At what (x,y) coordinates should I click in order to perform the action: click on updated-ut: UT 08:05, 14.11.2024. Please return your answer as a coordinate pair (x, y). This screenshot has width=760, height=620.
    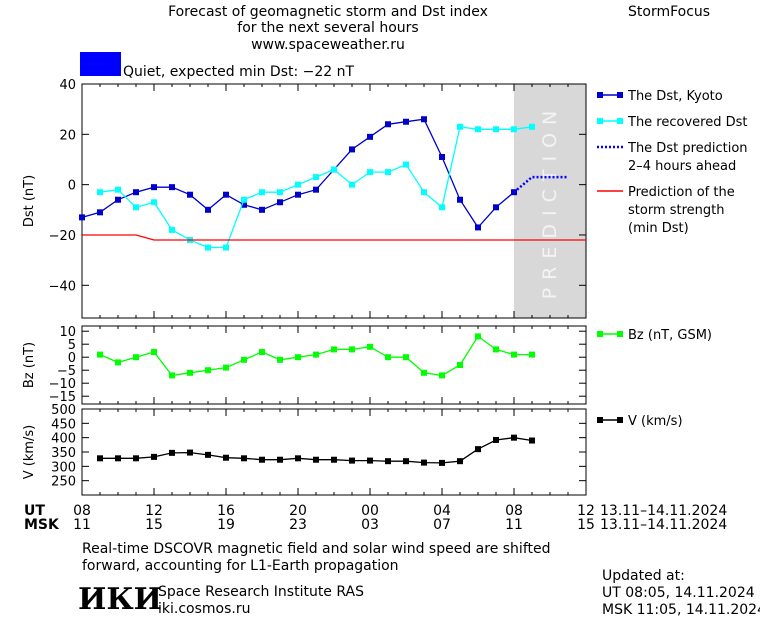
    Looking at the image, I should click on (678, 593).